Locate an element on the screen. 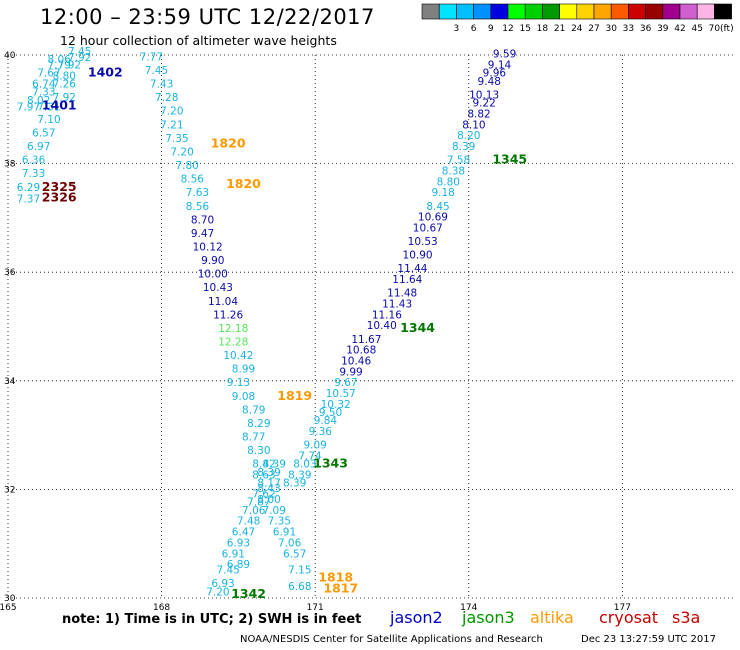 The width and height of the screenshot is (740, 650). color-scale-label: 42 is located at coordinates (679, 29).